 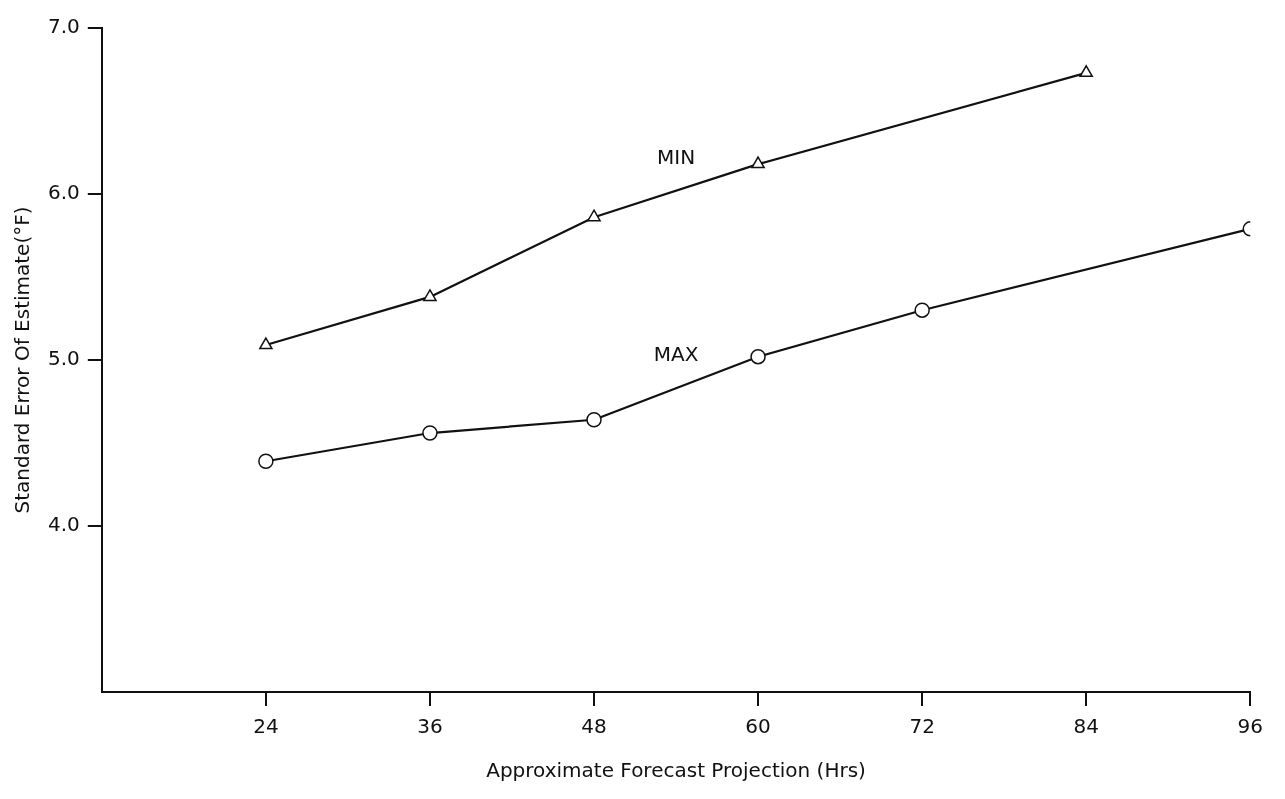 What do you see at coordinates (63, 26) in the screenshot?
I see `y-tick-label: 7.0` at bounding box center [63, 26].